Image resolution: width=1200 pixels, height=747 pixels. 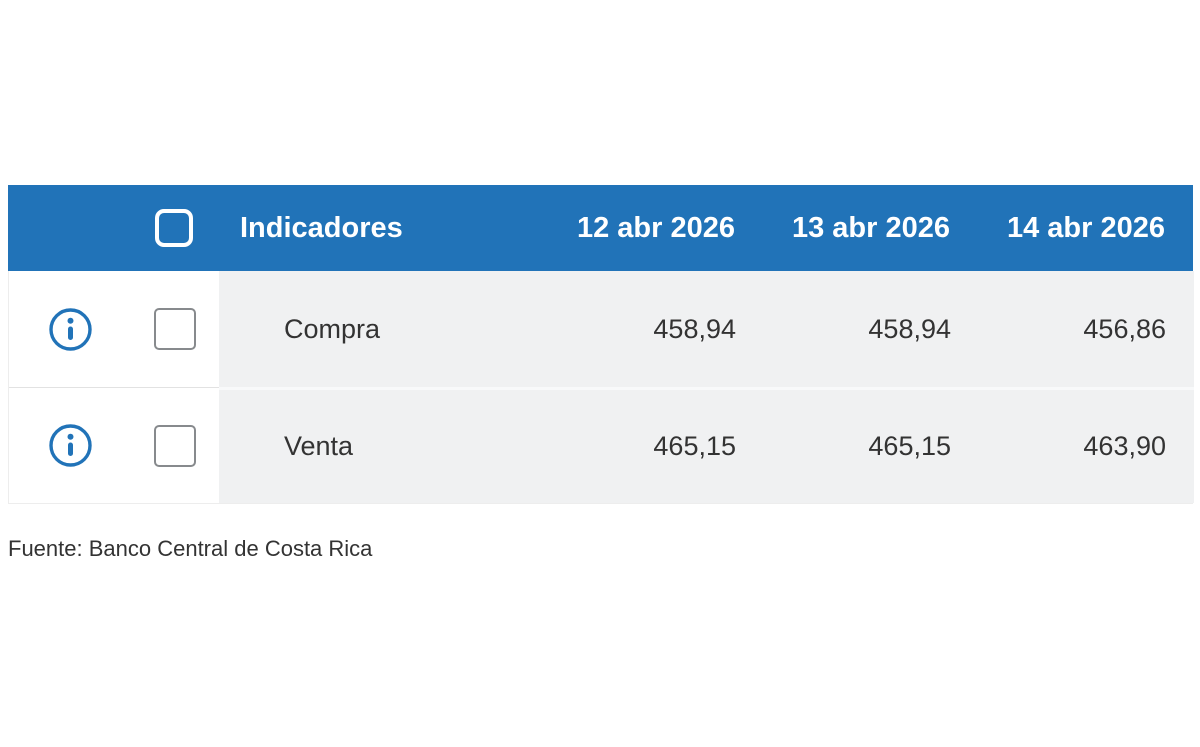 I want to click on indicator-label: Venta, so click(x=370, y=445).